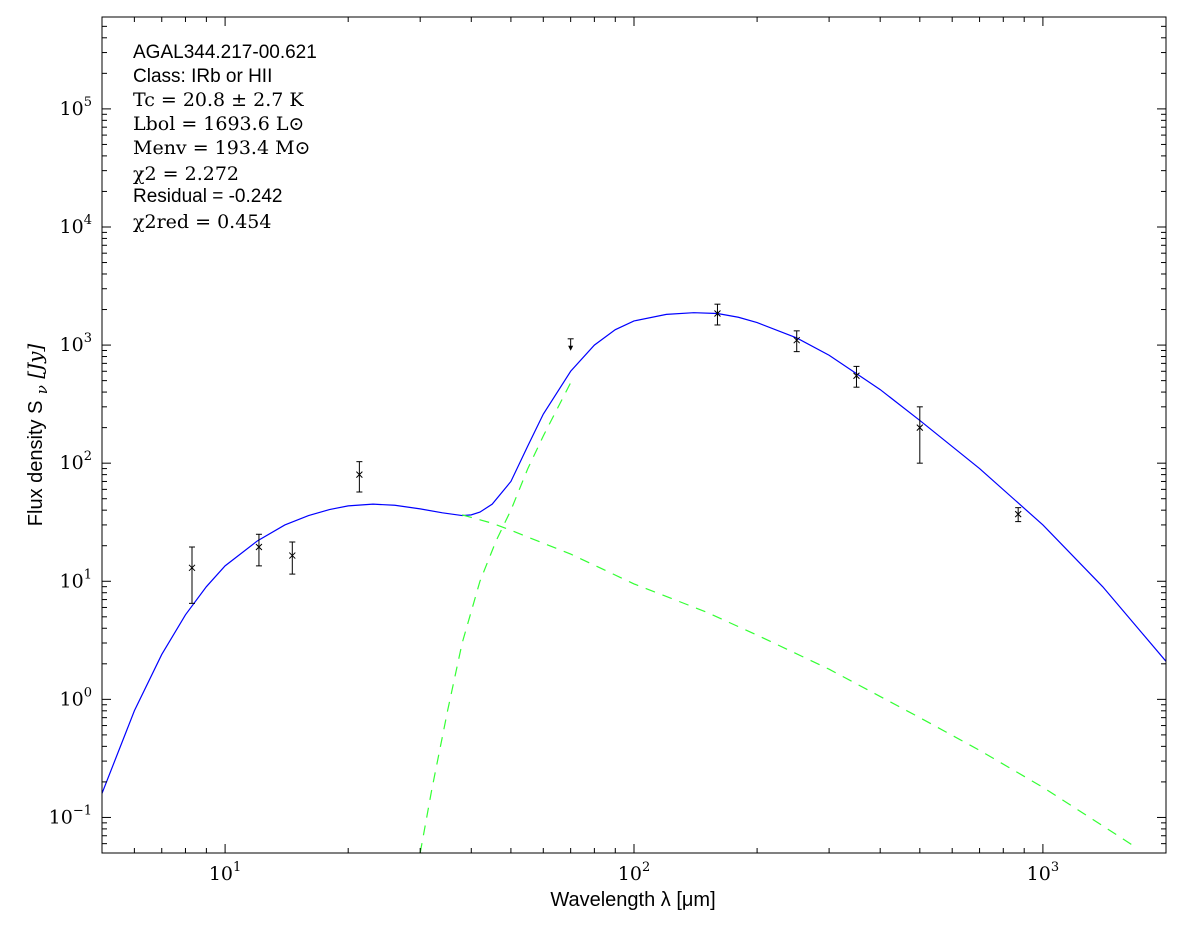 The image size is (1200, 933). What do you see at coordinates (495, 617) in the screenshot?
I see `series-cold-component-line` at bounding box center [495, 617].